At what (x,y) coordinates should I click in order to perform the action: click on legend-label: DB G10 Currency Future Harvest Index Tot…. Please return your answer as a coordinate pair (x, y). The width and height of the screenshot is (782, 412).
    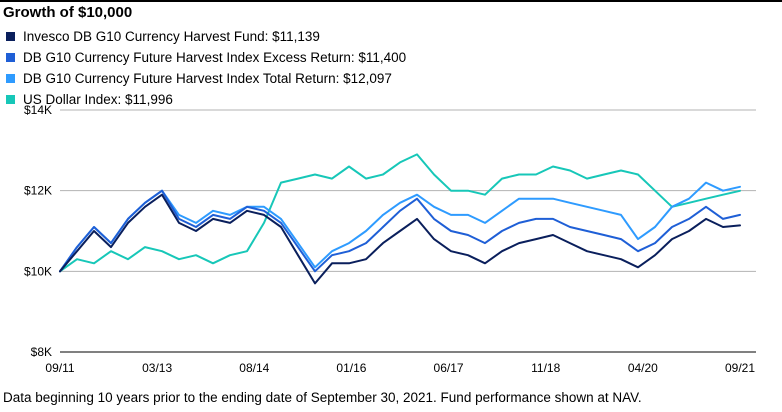
    Looking at the image, I should click on (207, 78).